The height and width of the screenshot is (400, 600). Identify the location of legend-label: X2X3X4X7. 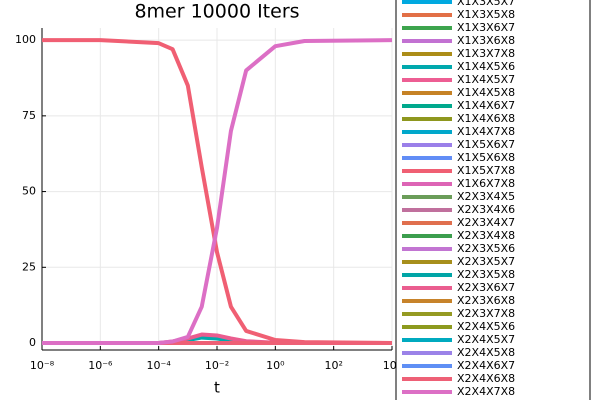
(486, 222).